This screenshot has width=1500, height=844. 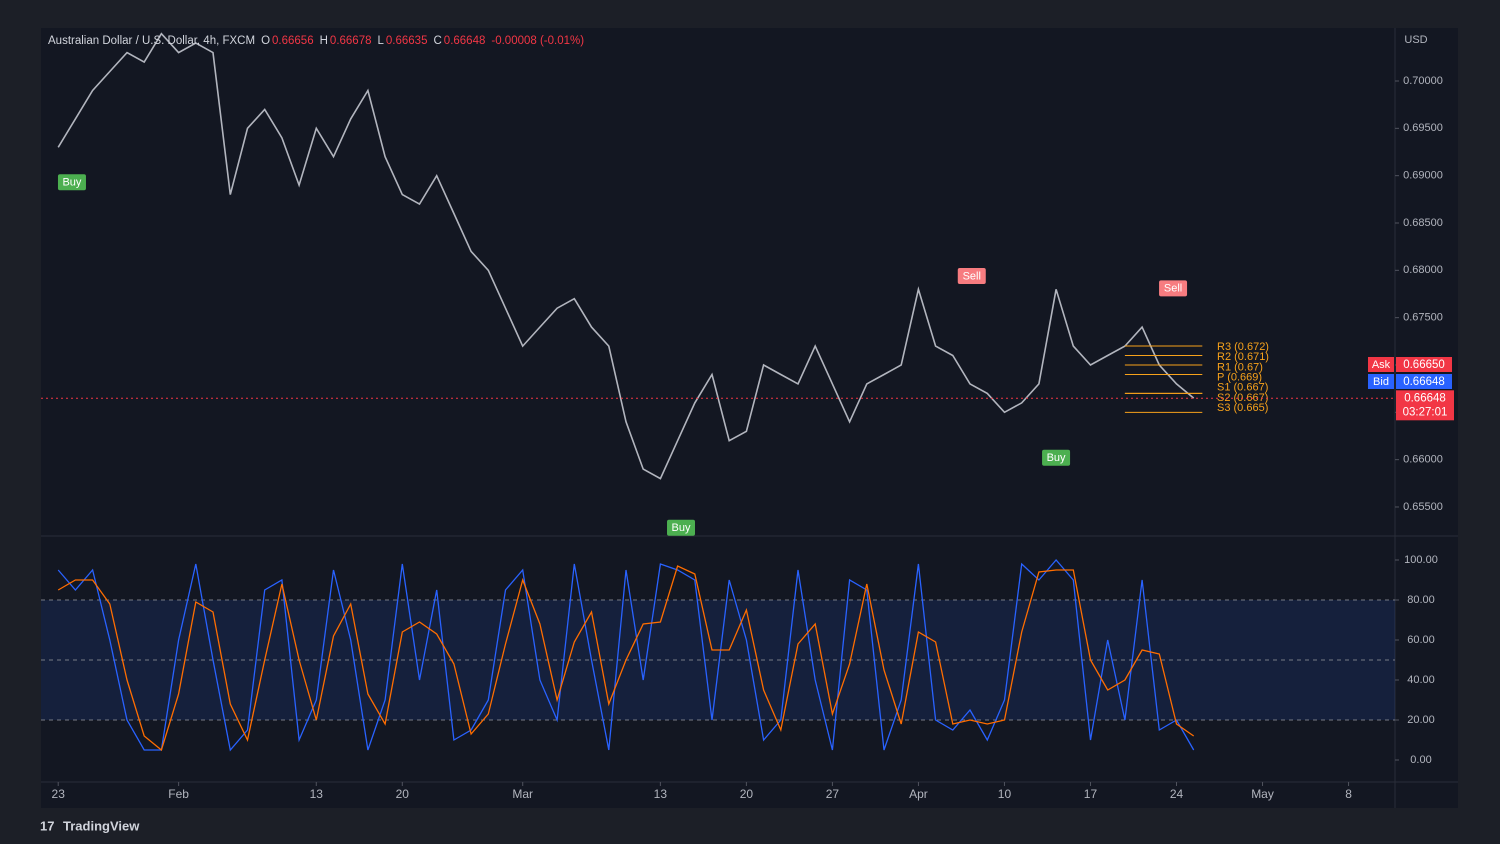 I want to click on last-price-box, so click(x=1425, y=405).